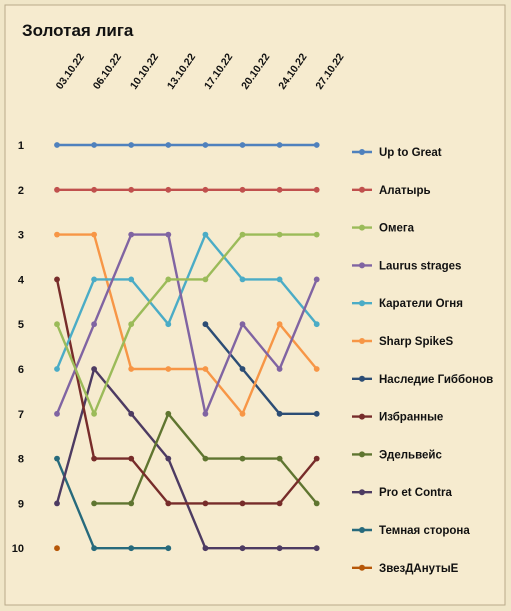 The height and width of the screenshot is (611, 511). I want to click on y-tick-label: 7, so click(21, 415).